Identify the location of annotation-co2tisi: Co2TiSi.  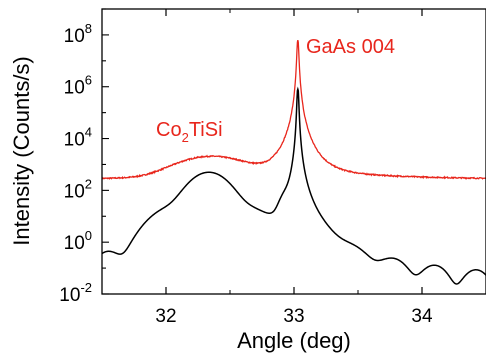
(189, 132).